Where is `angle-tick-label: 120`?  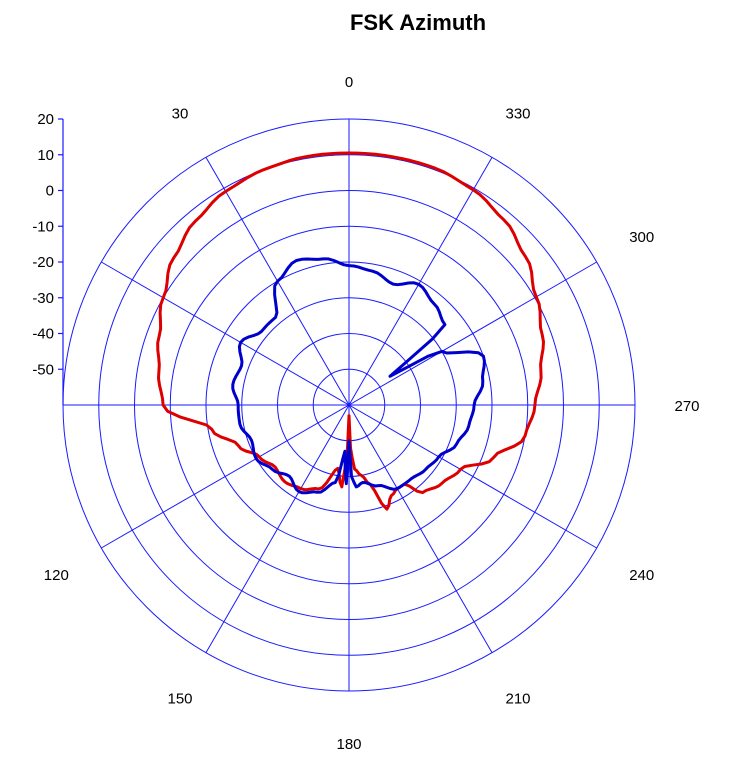 angle-tick-label: 120 is located at coordinates (56, 575).